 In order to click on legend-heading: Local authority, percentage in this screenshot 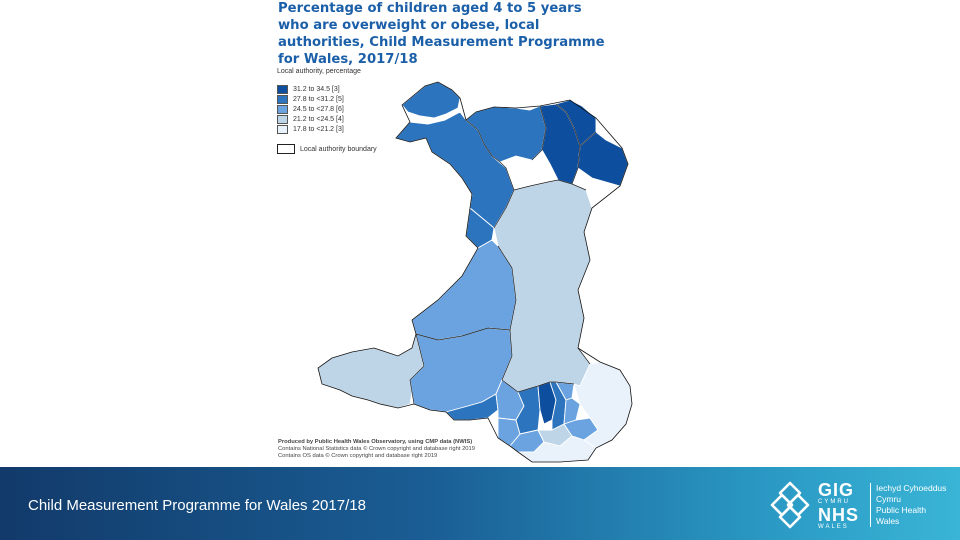, I will do `click(319, 71)`.